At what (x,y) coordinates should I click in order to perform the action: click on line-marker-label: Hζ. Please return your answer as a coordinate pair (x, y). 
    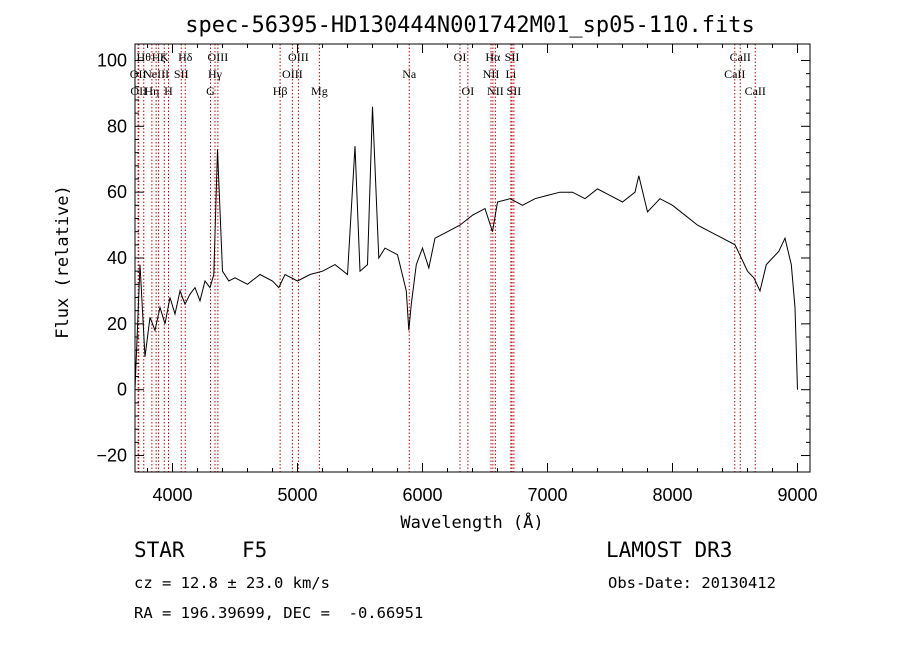
    Looking at the image, I should click on (159, 57).